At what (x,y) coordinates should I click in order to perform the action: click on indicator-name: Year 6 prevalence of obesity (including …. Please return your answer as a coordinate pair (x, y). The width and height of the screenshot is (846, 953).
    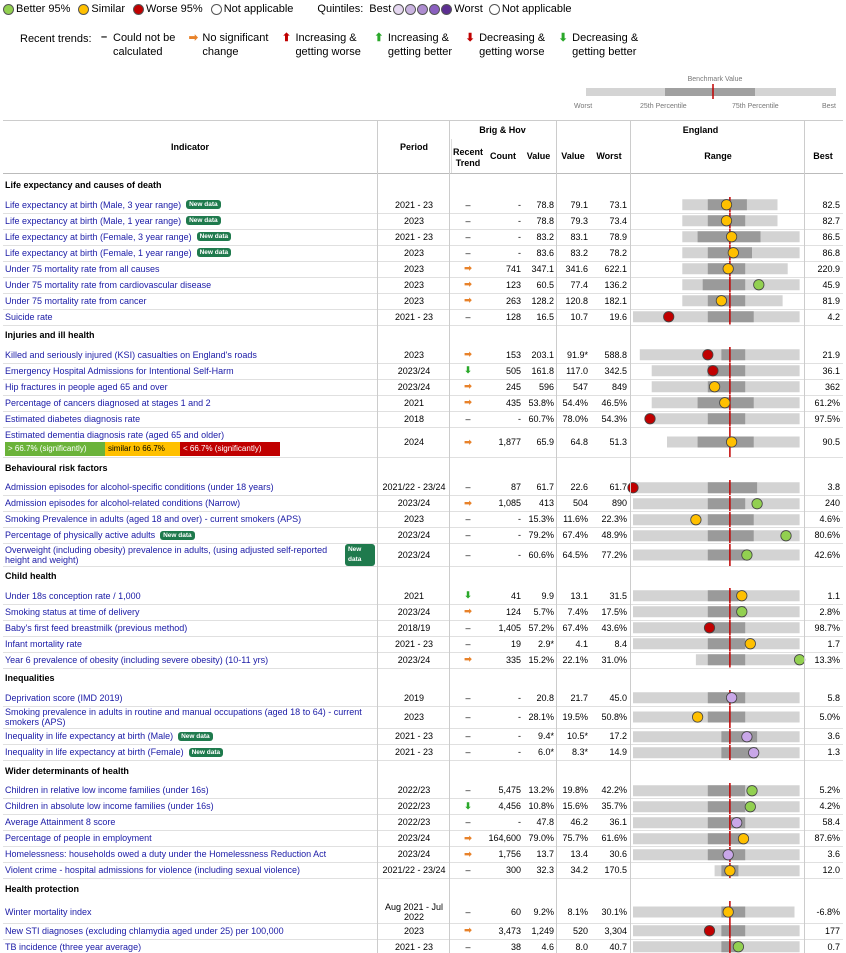
    Looking at the image, I should click on (137, 659).